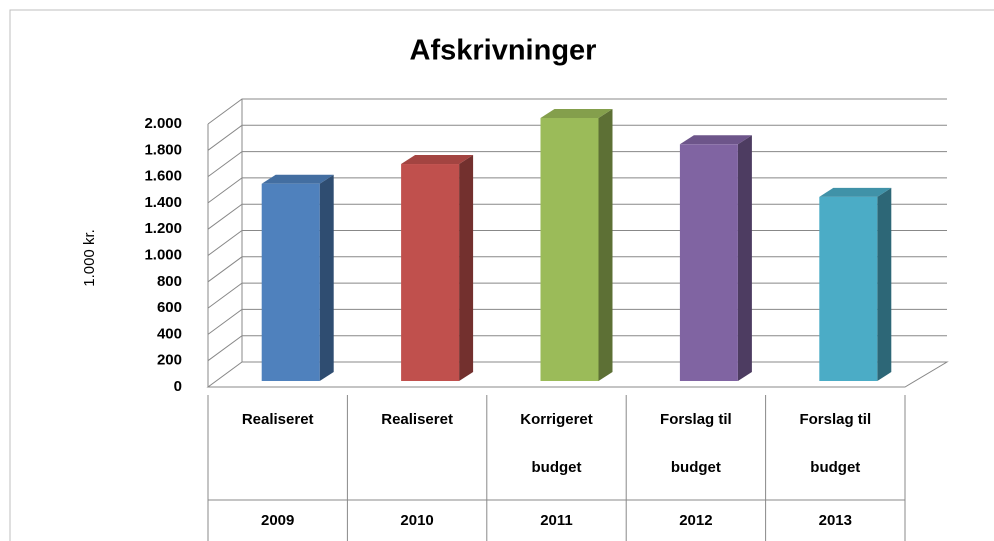 The height and width of the screenshot is (541, 994). What do you see at coordinates (835, 520) in the screenshot?
I see `x-tick-label: 2013` at bounding box center [835, 520].